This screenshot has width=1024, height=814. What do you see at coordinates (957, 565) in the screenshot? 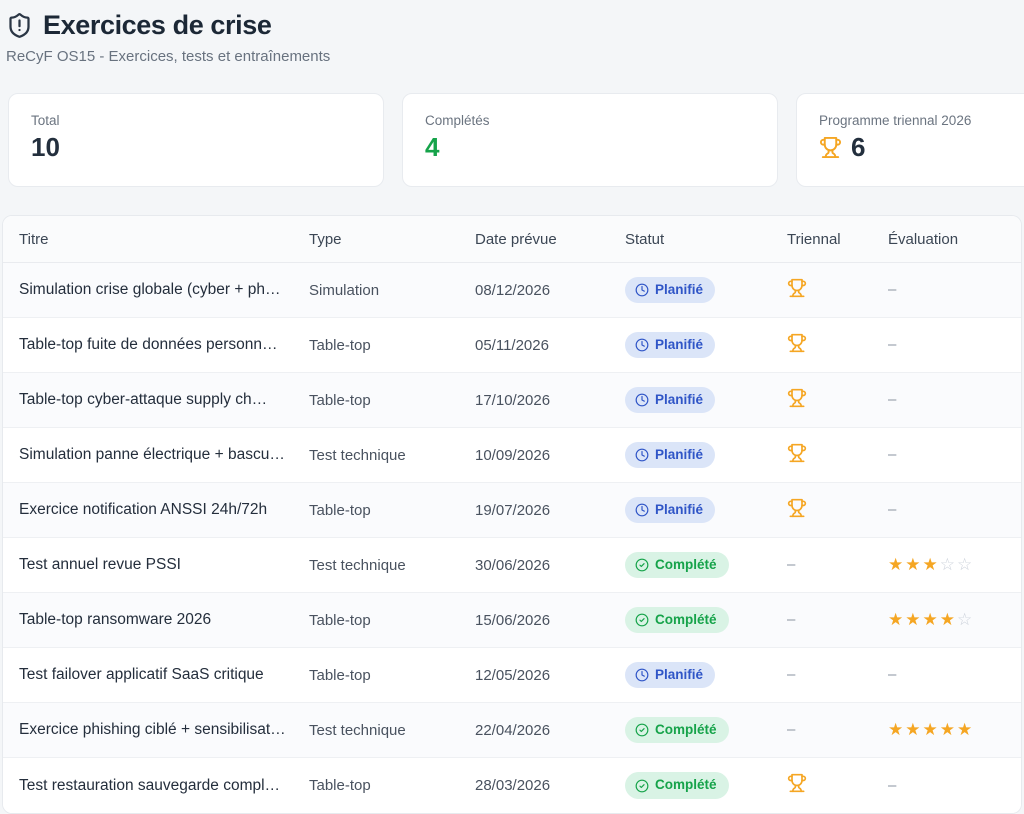
I see `stars-empty: ☆☆` at bounding box center [957, 565].